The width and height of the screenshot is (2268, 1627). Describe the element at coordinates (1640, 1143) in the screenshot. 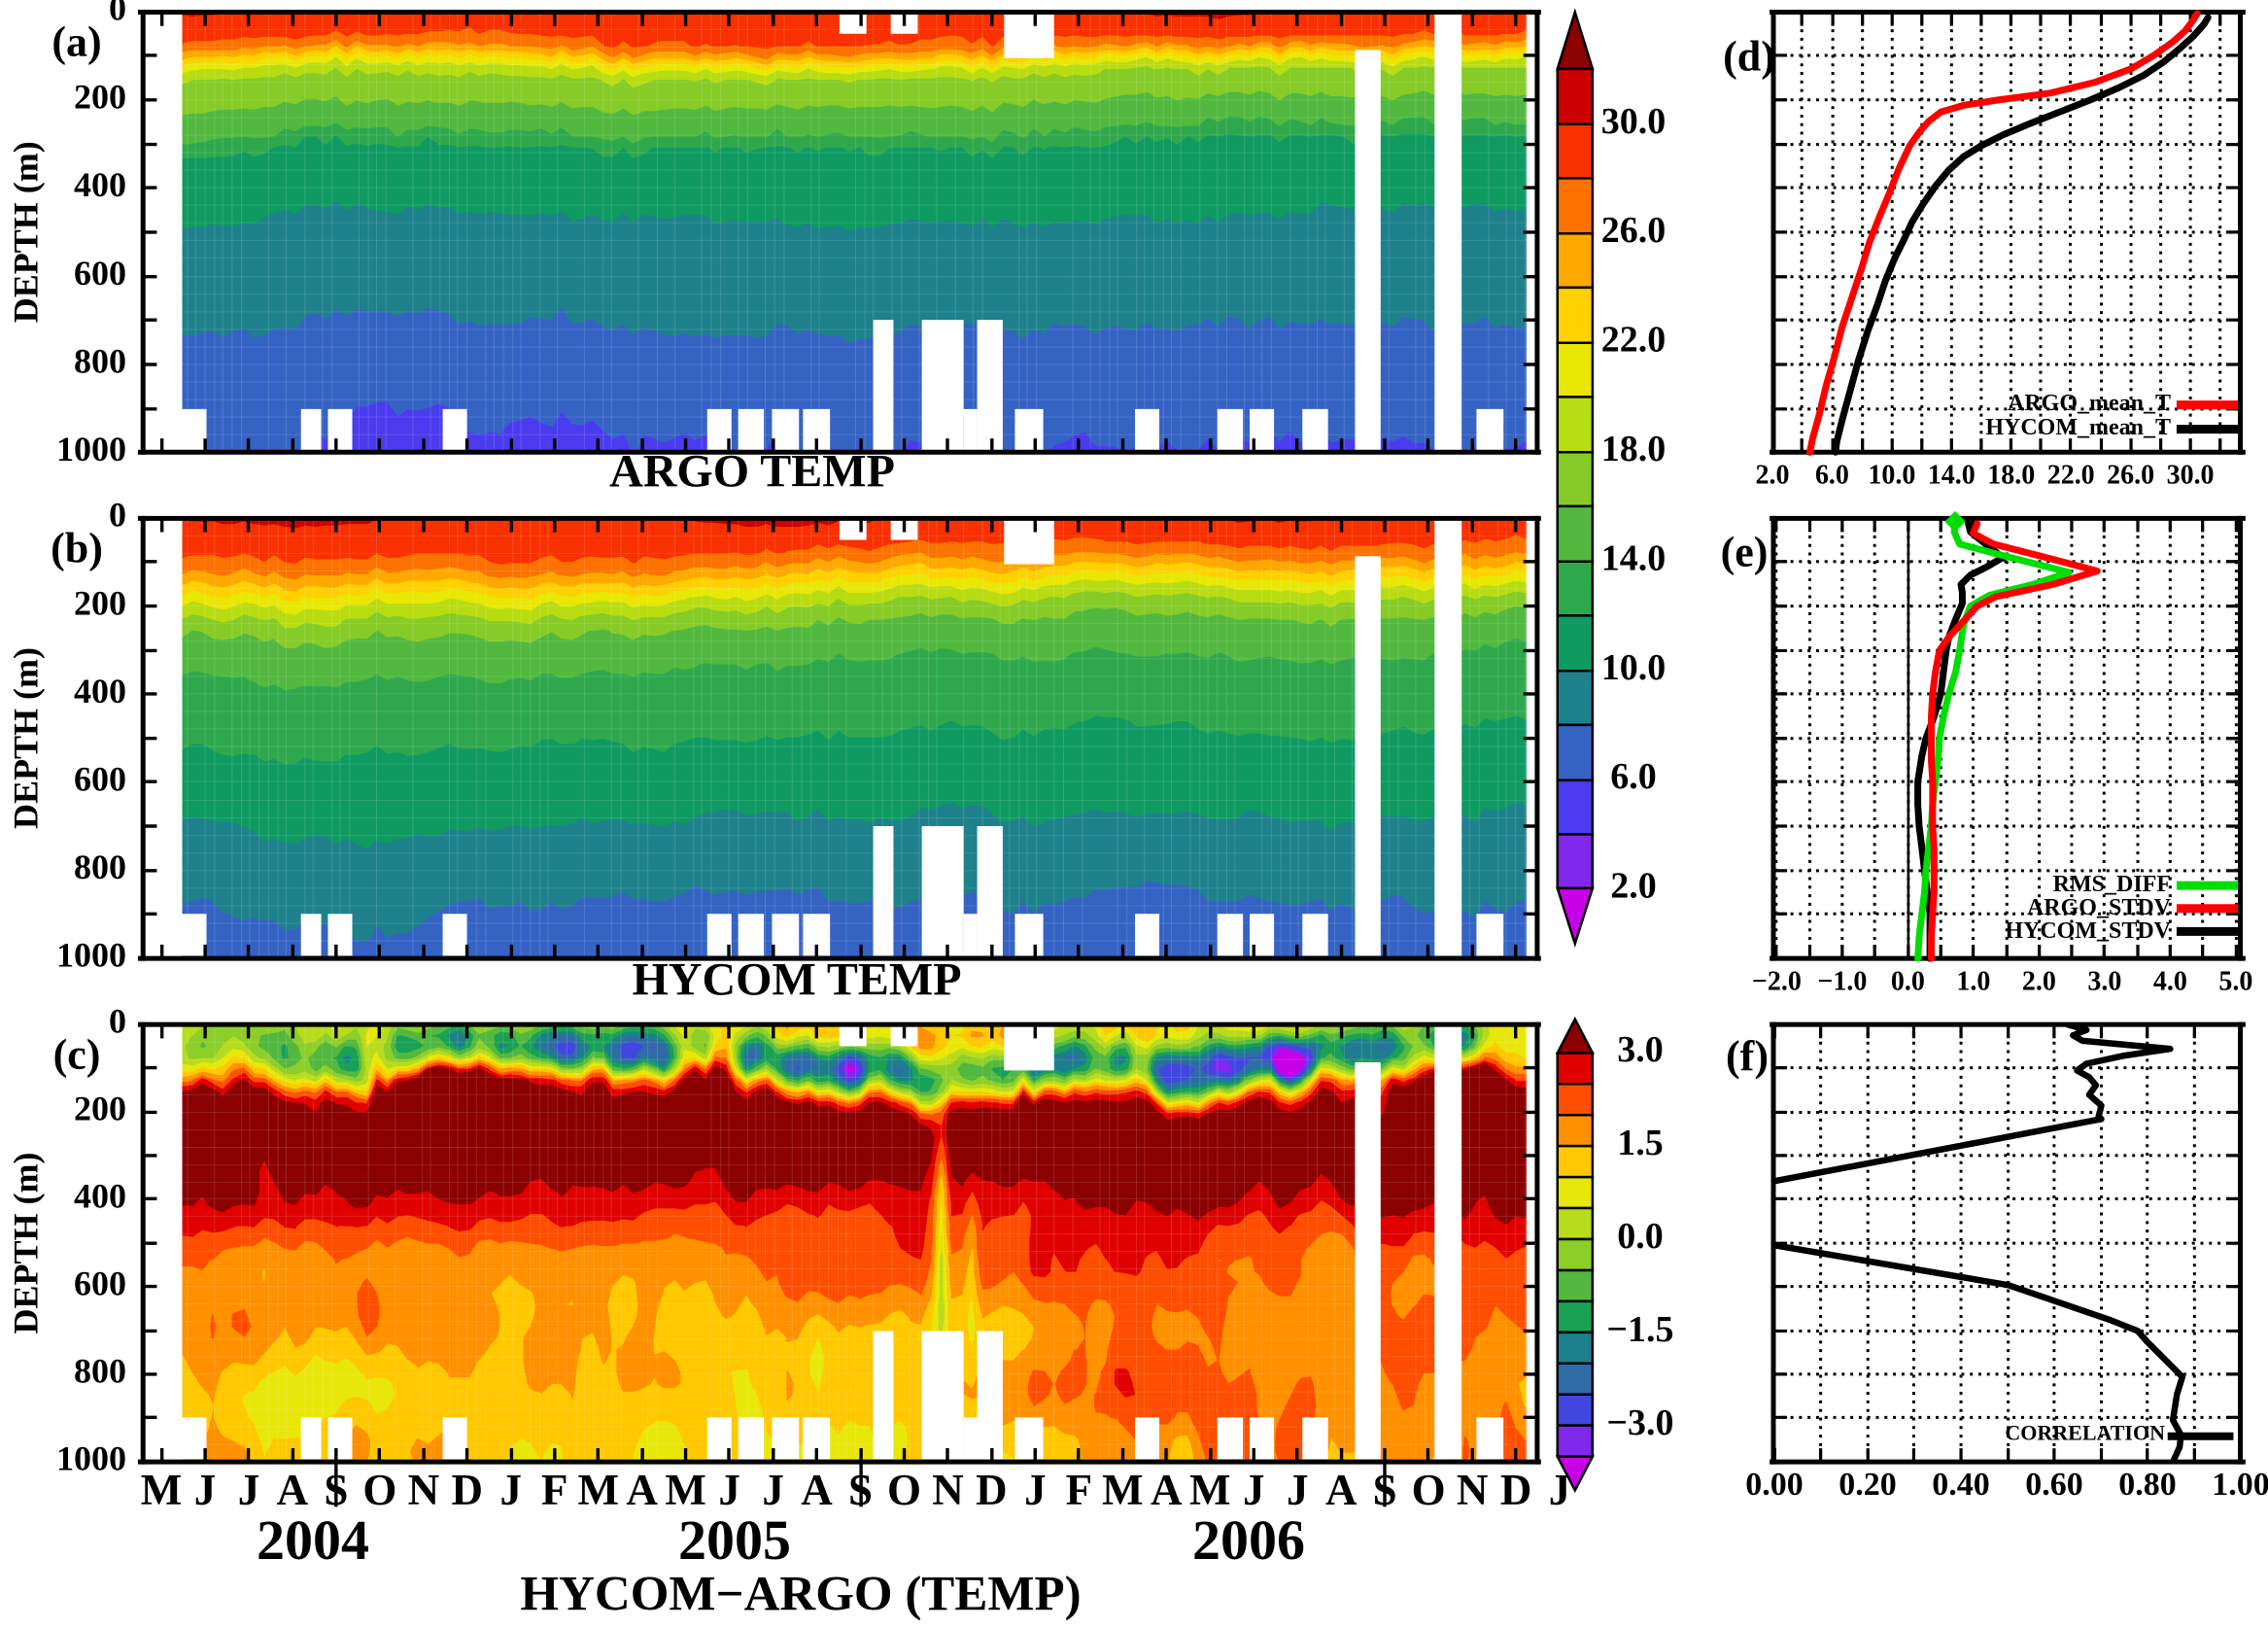

I see `svg-text: 1.5` at that location.